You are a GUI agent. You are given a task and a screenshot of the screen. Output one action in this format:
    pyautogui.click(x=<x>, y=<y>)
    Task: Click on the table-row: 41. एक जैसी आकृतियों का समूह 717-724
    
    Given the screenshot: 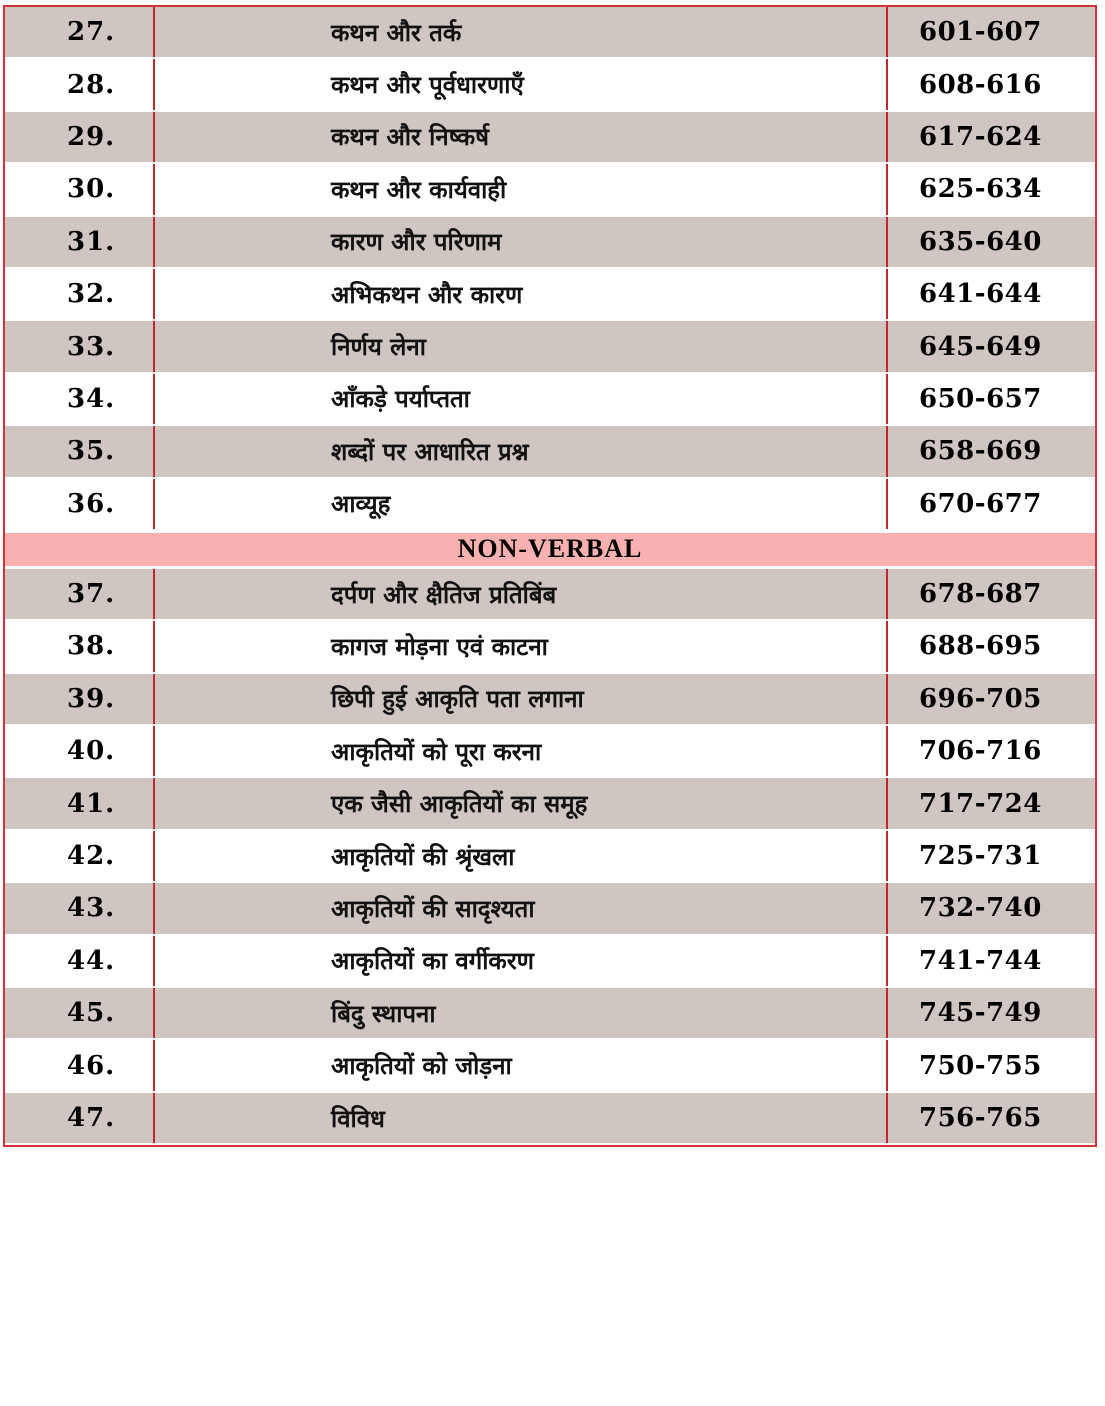 What is the action you would take?
    pyautogui.click(x=550, y=804)
    